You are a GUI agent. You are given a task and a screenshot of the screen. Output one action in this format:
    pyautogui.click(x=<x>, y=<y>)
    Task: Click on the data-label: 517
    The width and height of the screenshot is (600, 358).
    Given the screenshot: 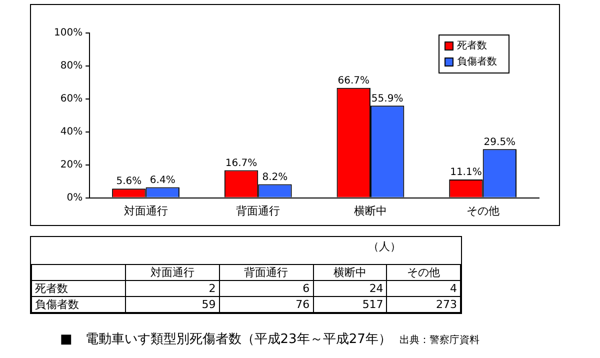 What is the action you would take?
    pyautogui.click(x=350, y=304)
    